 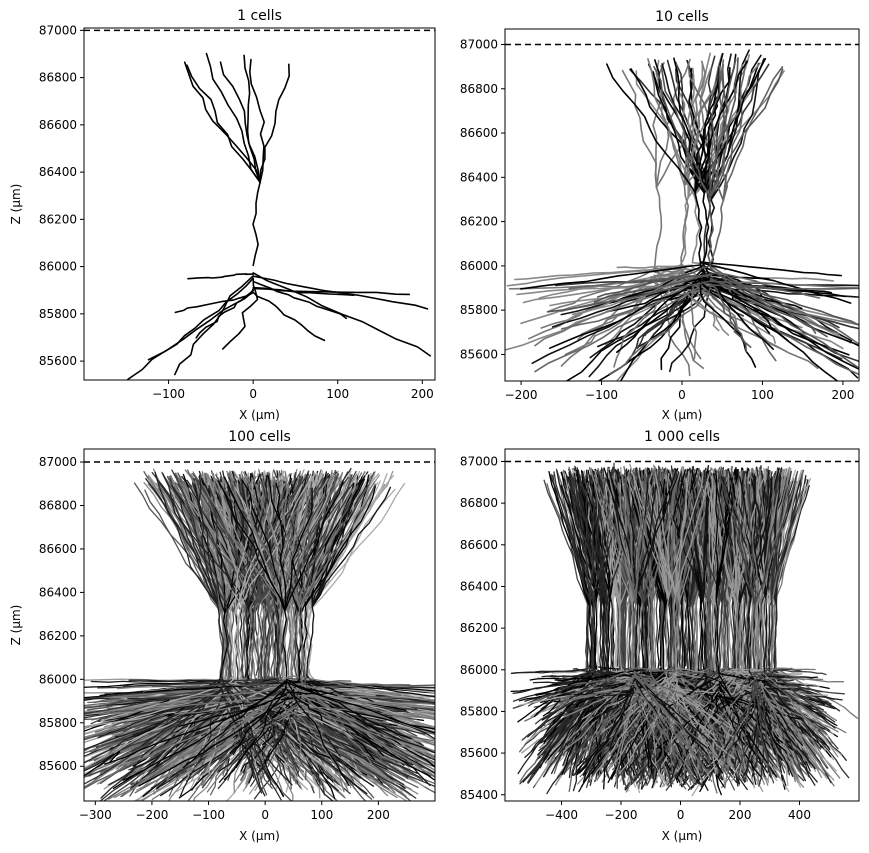 I want to click on y-tick-label: 86000, so click(x=58, y=267).